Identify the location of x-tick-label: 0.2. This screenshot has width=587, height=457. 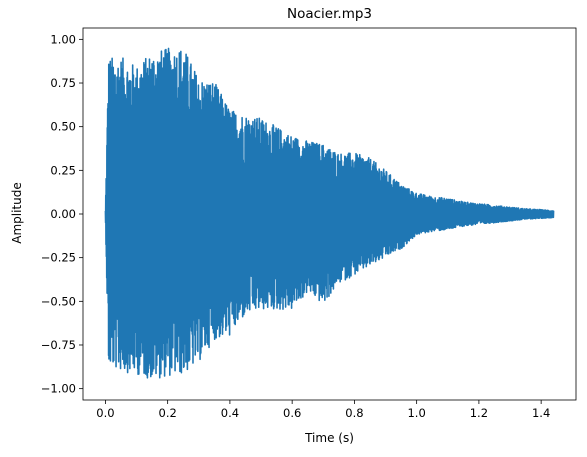
(168, 413).